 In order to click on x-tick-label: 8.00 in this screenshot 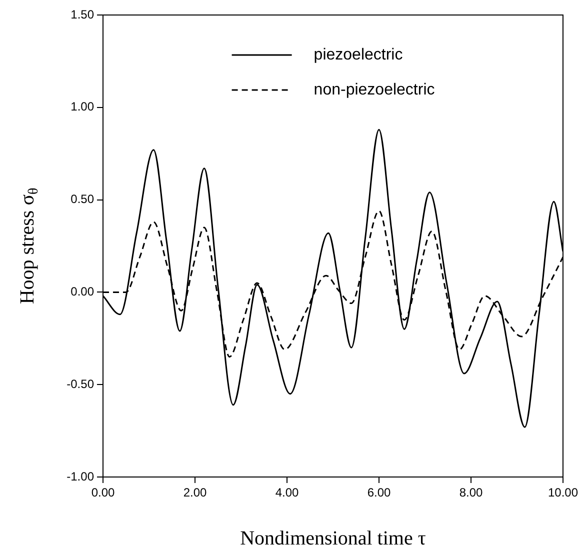, I will do `click(471, 493)`.